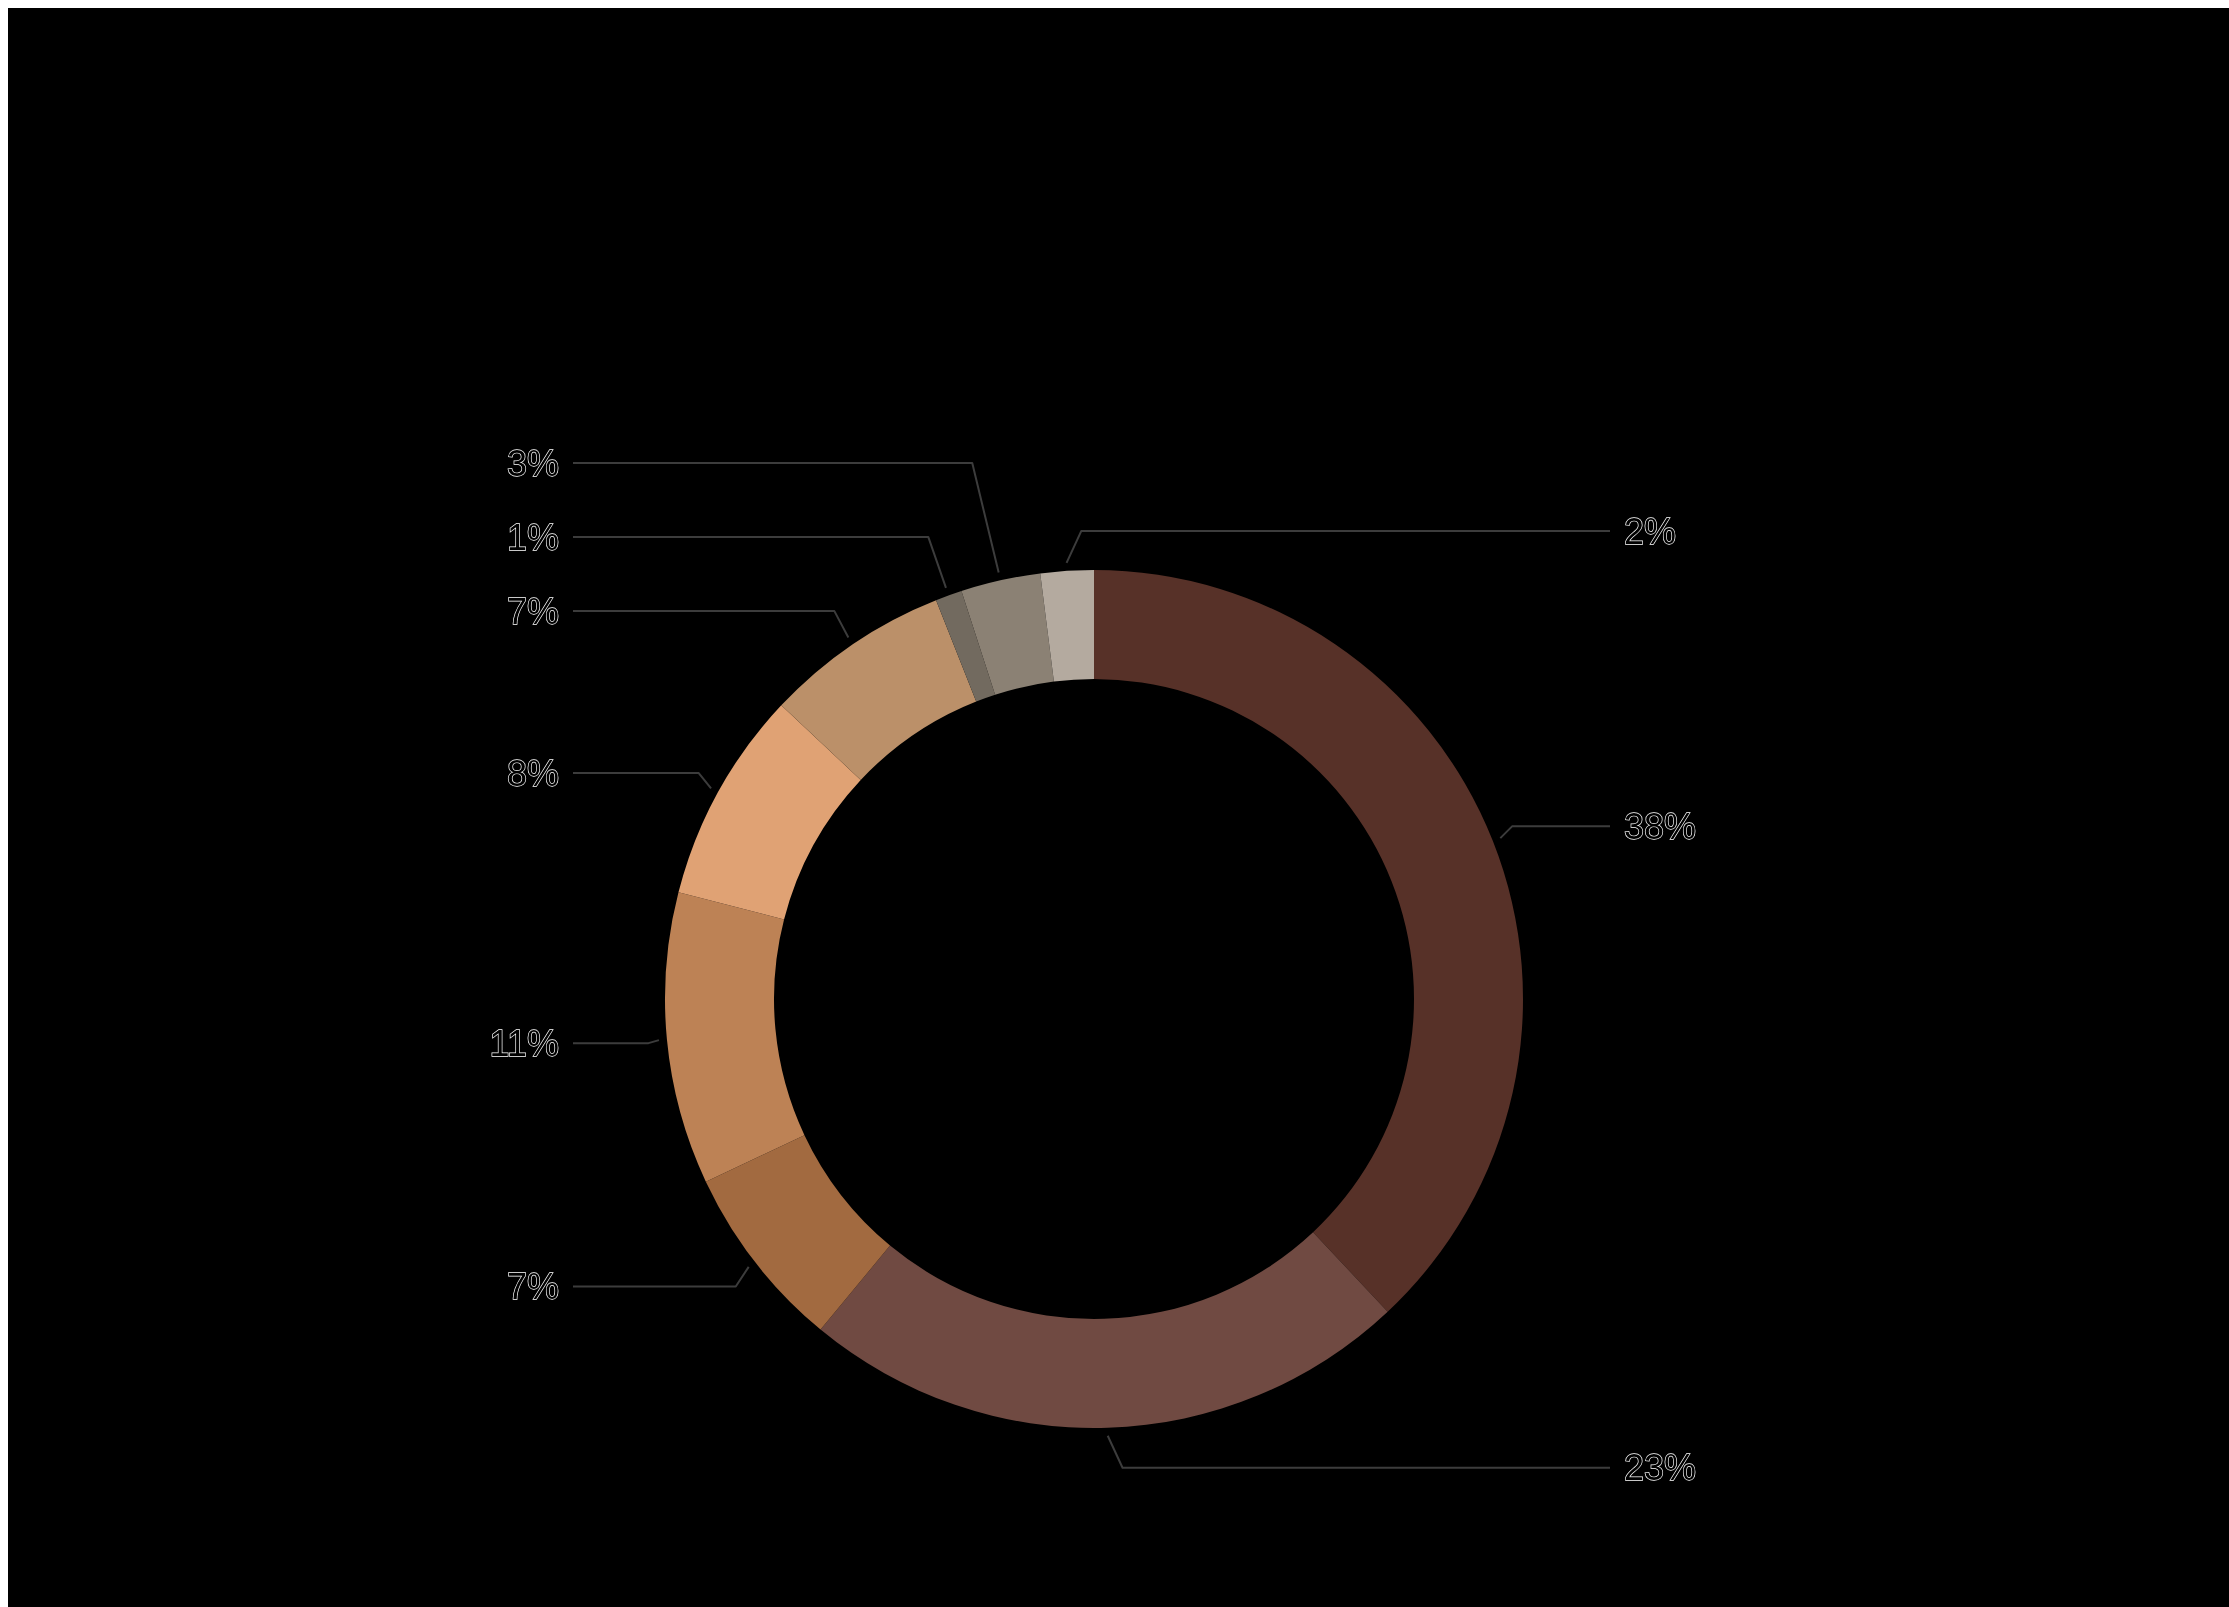  Describe the element at coordinates (524, 1043) in the screenshot. I see `data-label: 11%` at that location.